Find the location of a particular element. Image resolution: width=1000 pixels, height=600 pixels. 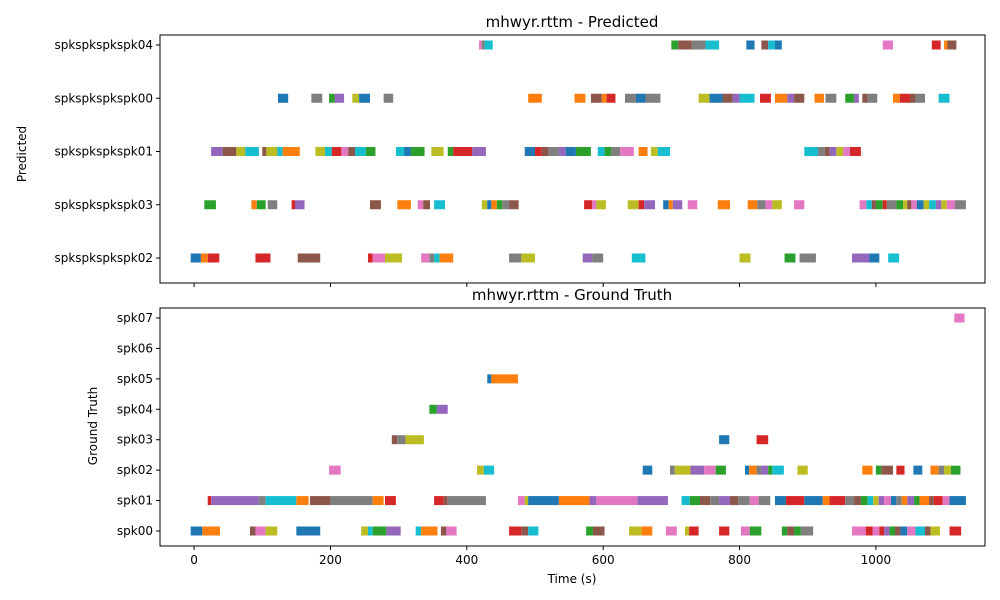

ground-truth-ytick-label: spk06 is located at coordinates (135, 348).